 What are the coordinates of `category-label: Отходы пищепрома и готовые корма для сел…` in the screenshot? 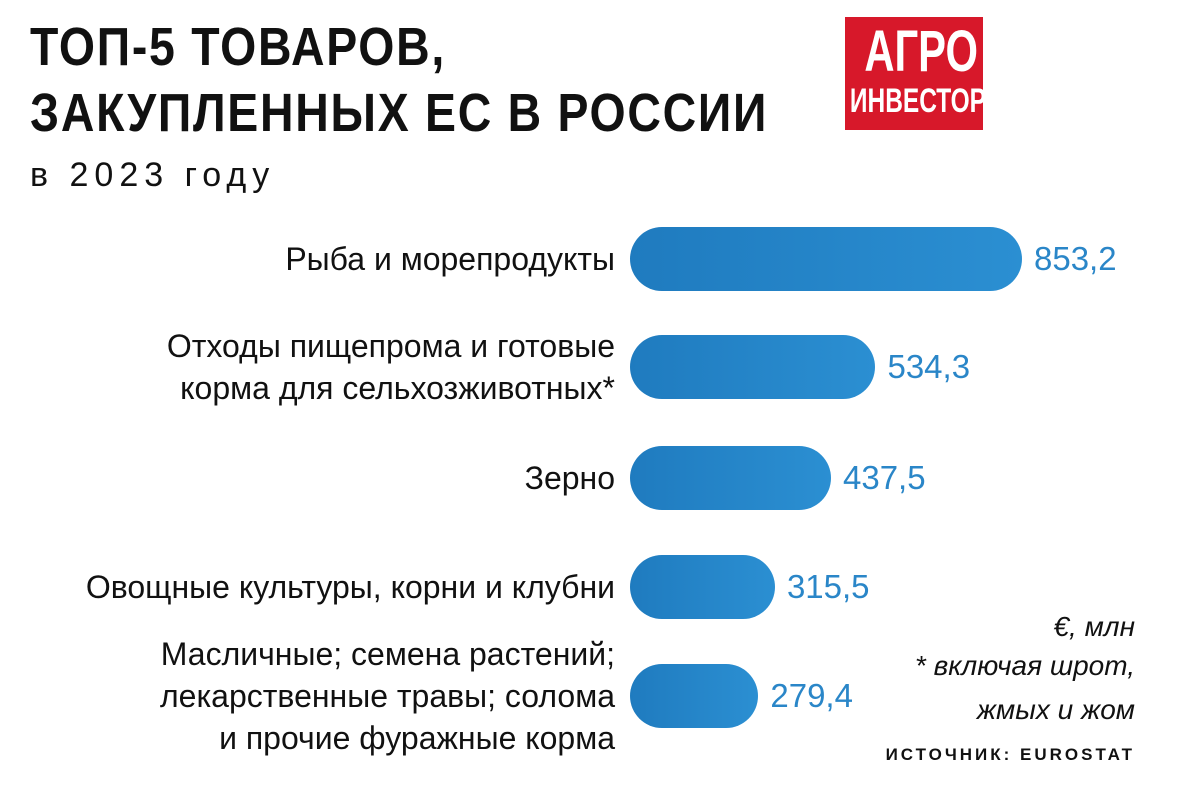 It's located at (390, 367).